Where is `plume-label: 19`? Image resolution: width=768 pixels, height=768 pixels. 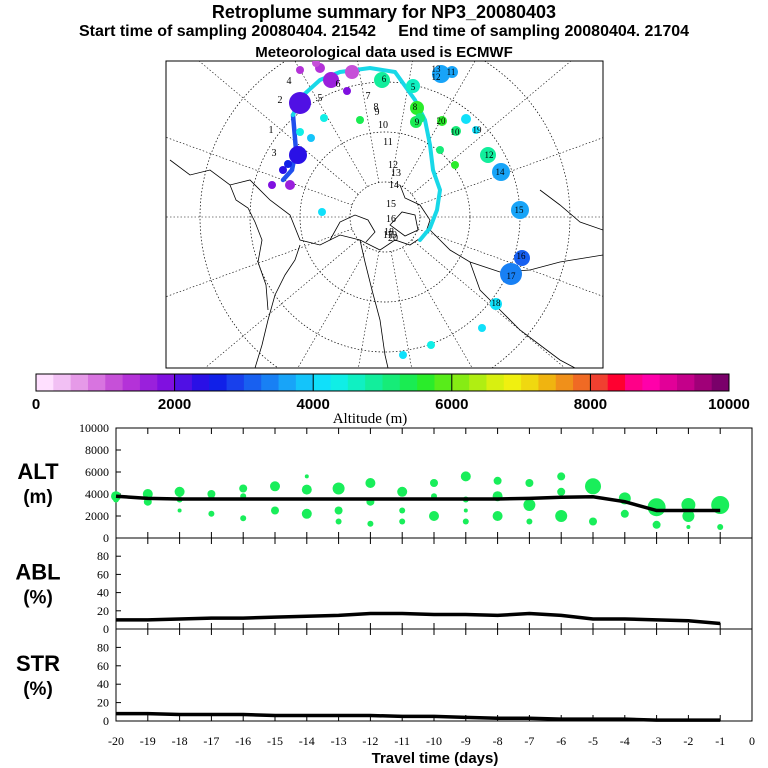
plume-label: 19 is located at coordinates (478, 130).